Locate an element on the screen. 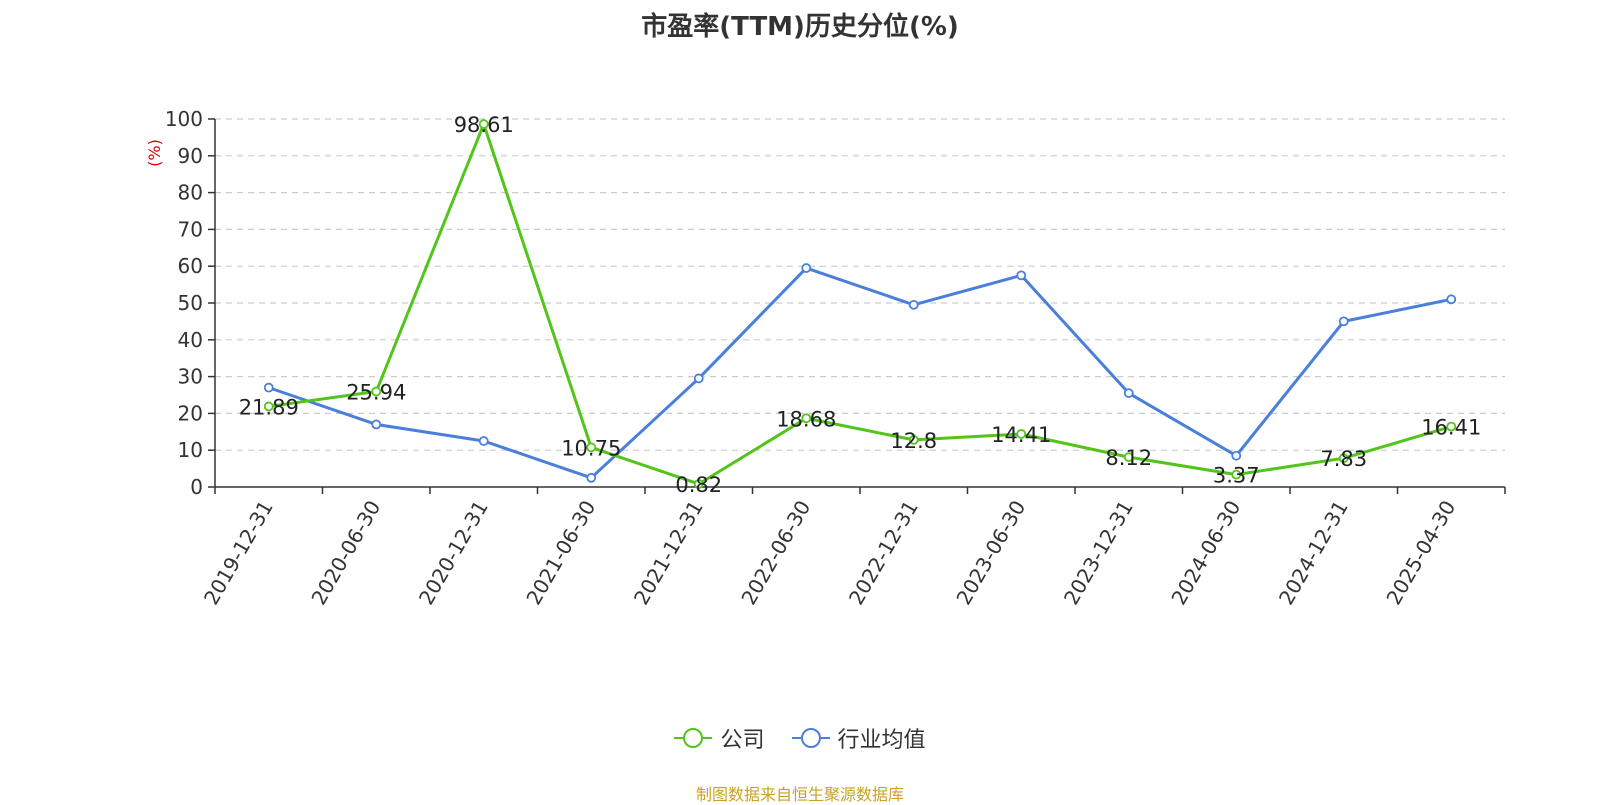 The height and width of the screenshot is (805, 1600). legend: 公司 行业均值 is located at coordinates (800, 739).